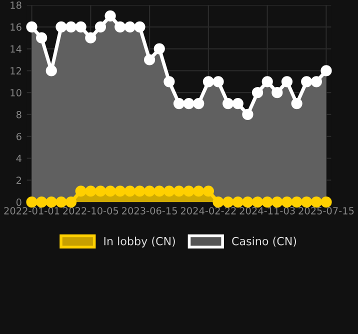  What do you see at coordinates (16, 27) in the screenshot?
I see `y-tick-label: 16` at bounding box center [16, 27].